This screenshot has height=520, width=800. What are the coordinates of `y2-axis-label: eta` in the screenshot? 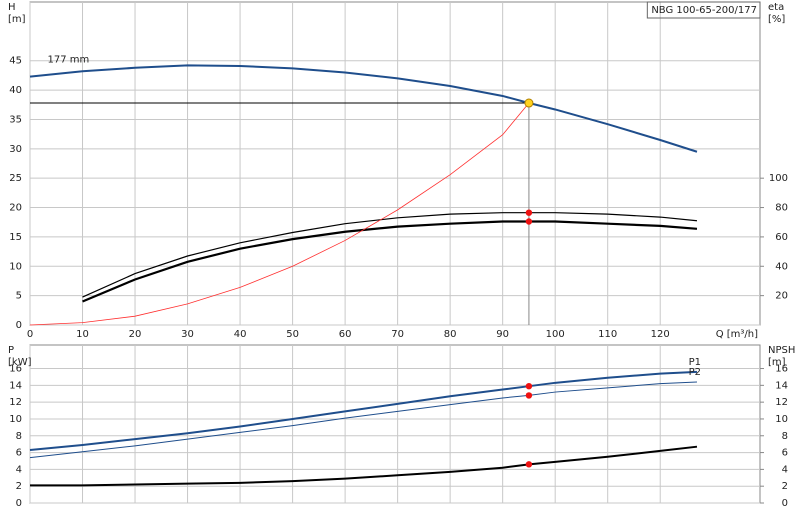 It's located at (776, 7).